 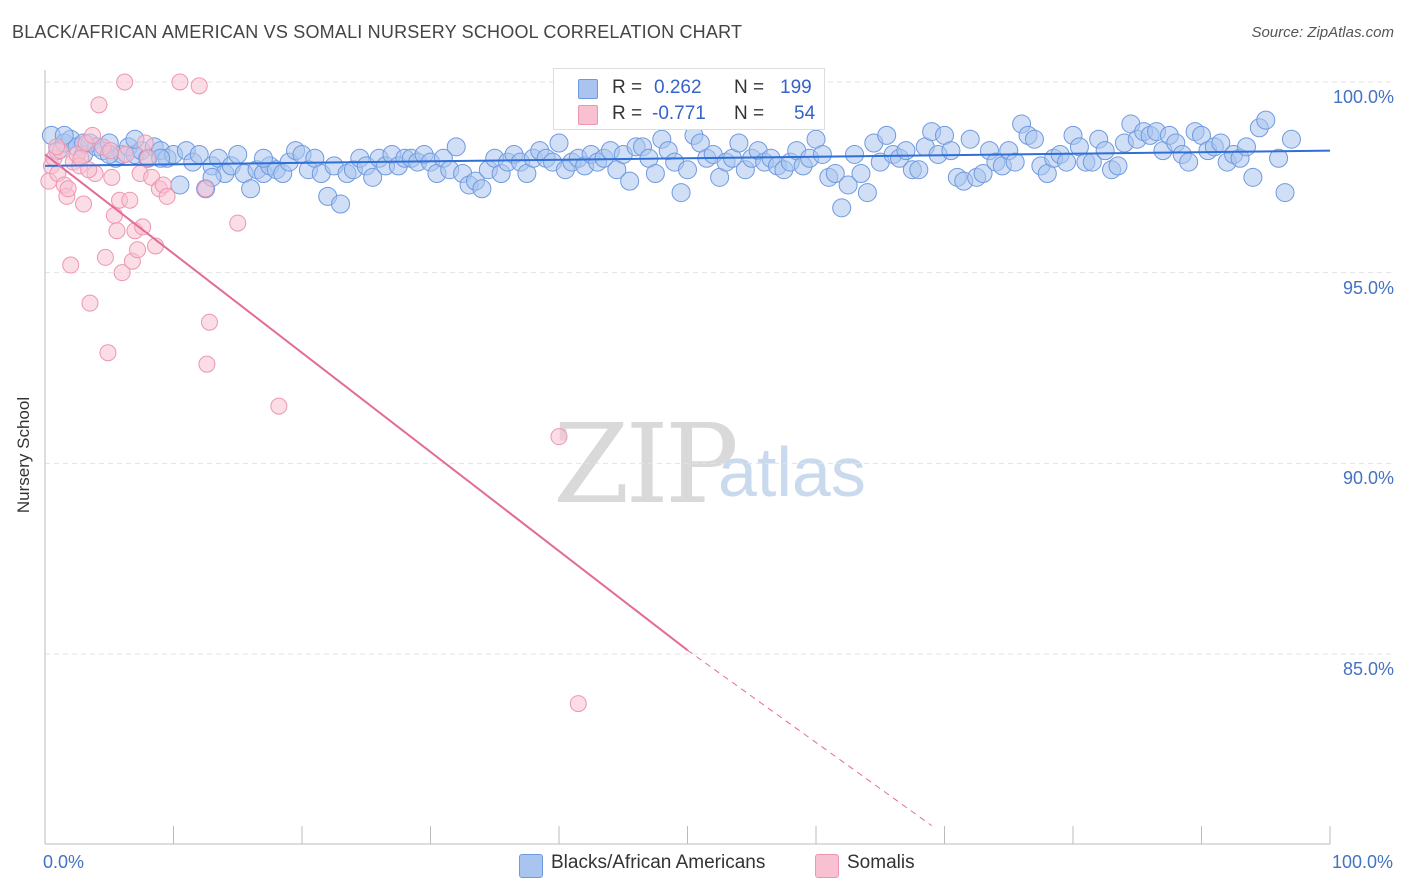 What do you see at coordinates (646, 464) in the screenshot?
I see `watermark-zip: ZIP` at bounding box center [646, 464].